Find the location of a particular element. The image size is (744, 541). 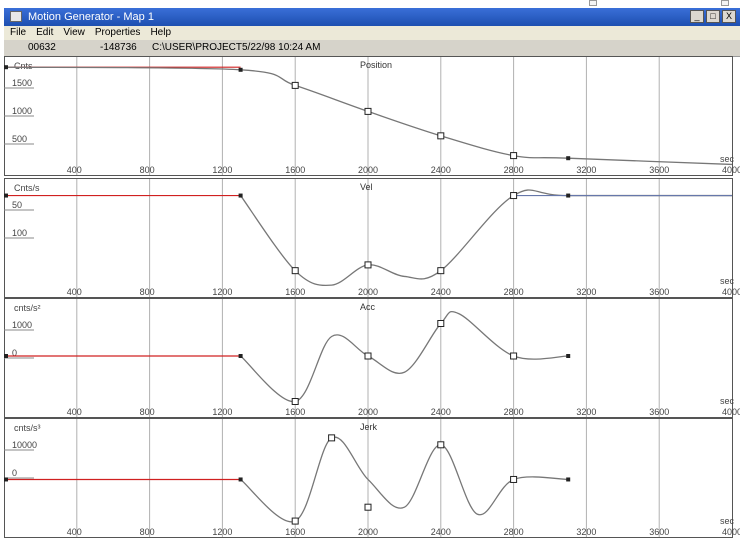

status-datetime: 5/22/98 10:24 AM is located at coordinates (281, 47).